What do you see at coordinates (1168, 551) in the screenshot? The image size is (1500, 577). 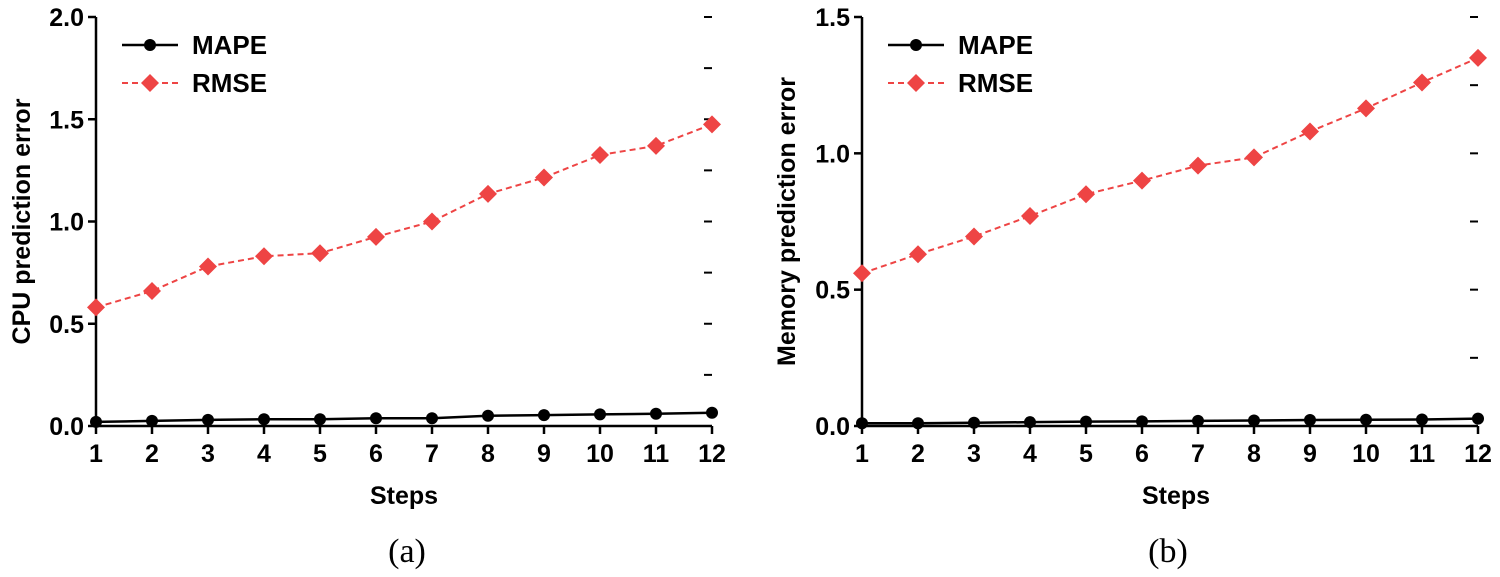 I see `figure-caption: (b)` at bounding box center [1168, 551].